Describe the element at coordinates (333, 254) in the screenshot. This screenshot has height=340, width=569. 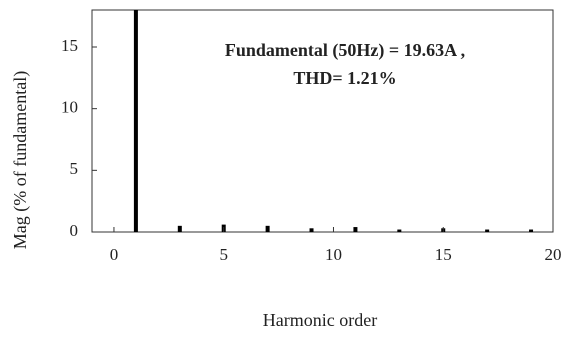
I see `x-tick-label: 10` at that location.